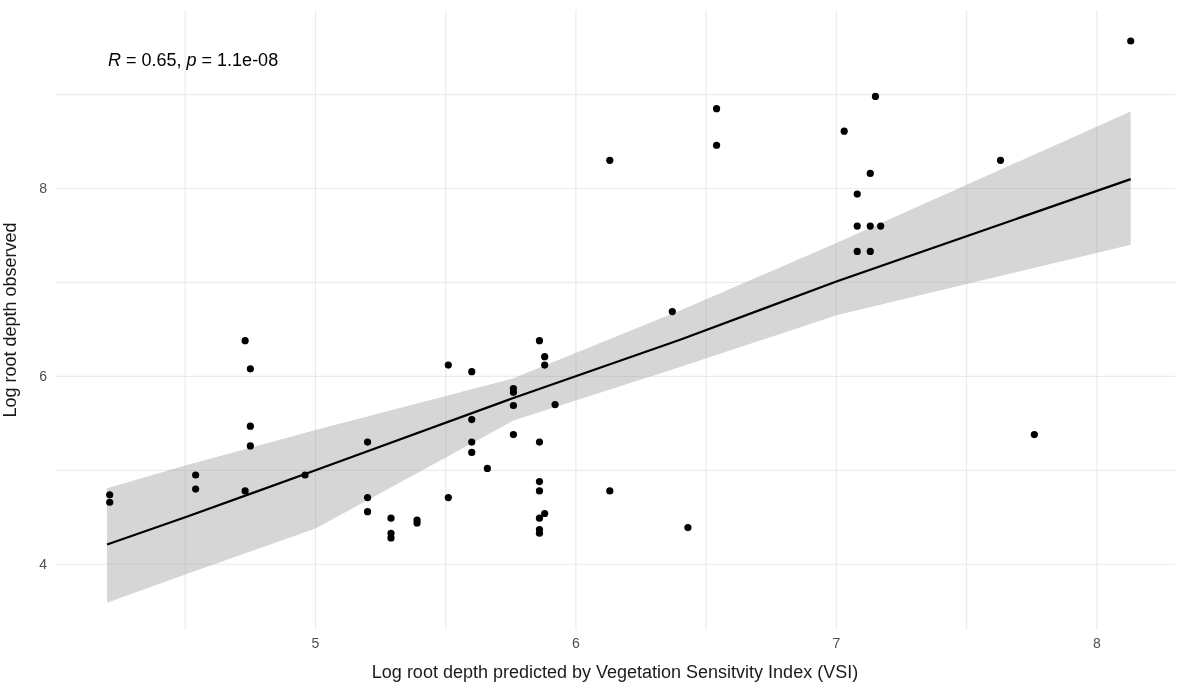  Describe the element at coordinates (43, 564) in the screenshot. I see `y-tick-label: 4` at that location.